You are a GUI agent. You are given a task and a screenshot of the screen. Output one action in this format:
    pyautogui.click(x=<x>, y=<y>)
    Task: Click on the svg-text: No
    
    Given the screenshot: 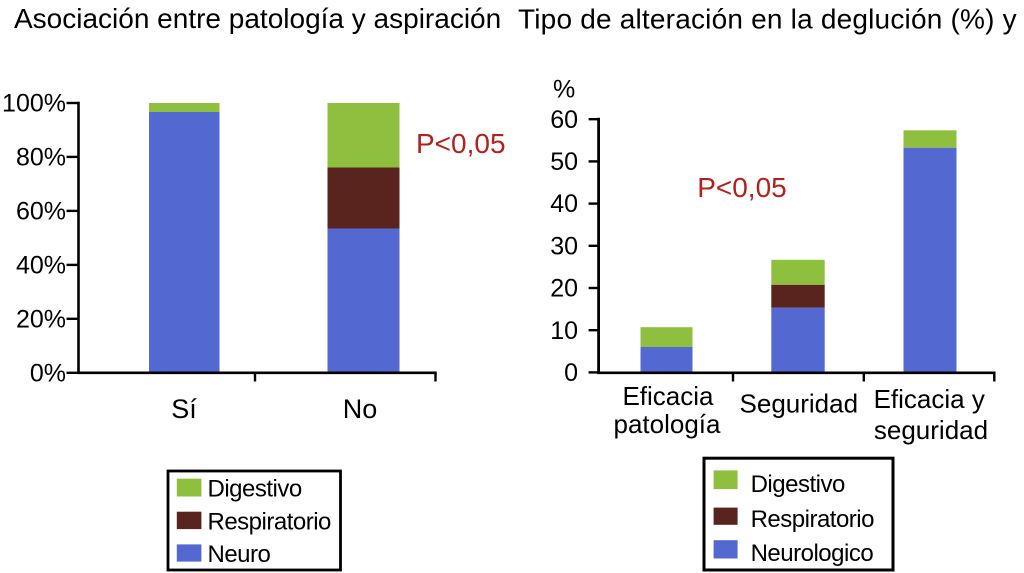 What is the action you would take?
    pyautogui.click(x=360, y=409)
    